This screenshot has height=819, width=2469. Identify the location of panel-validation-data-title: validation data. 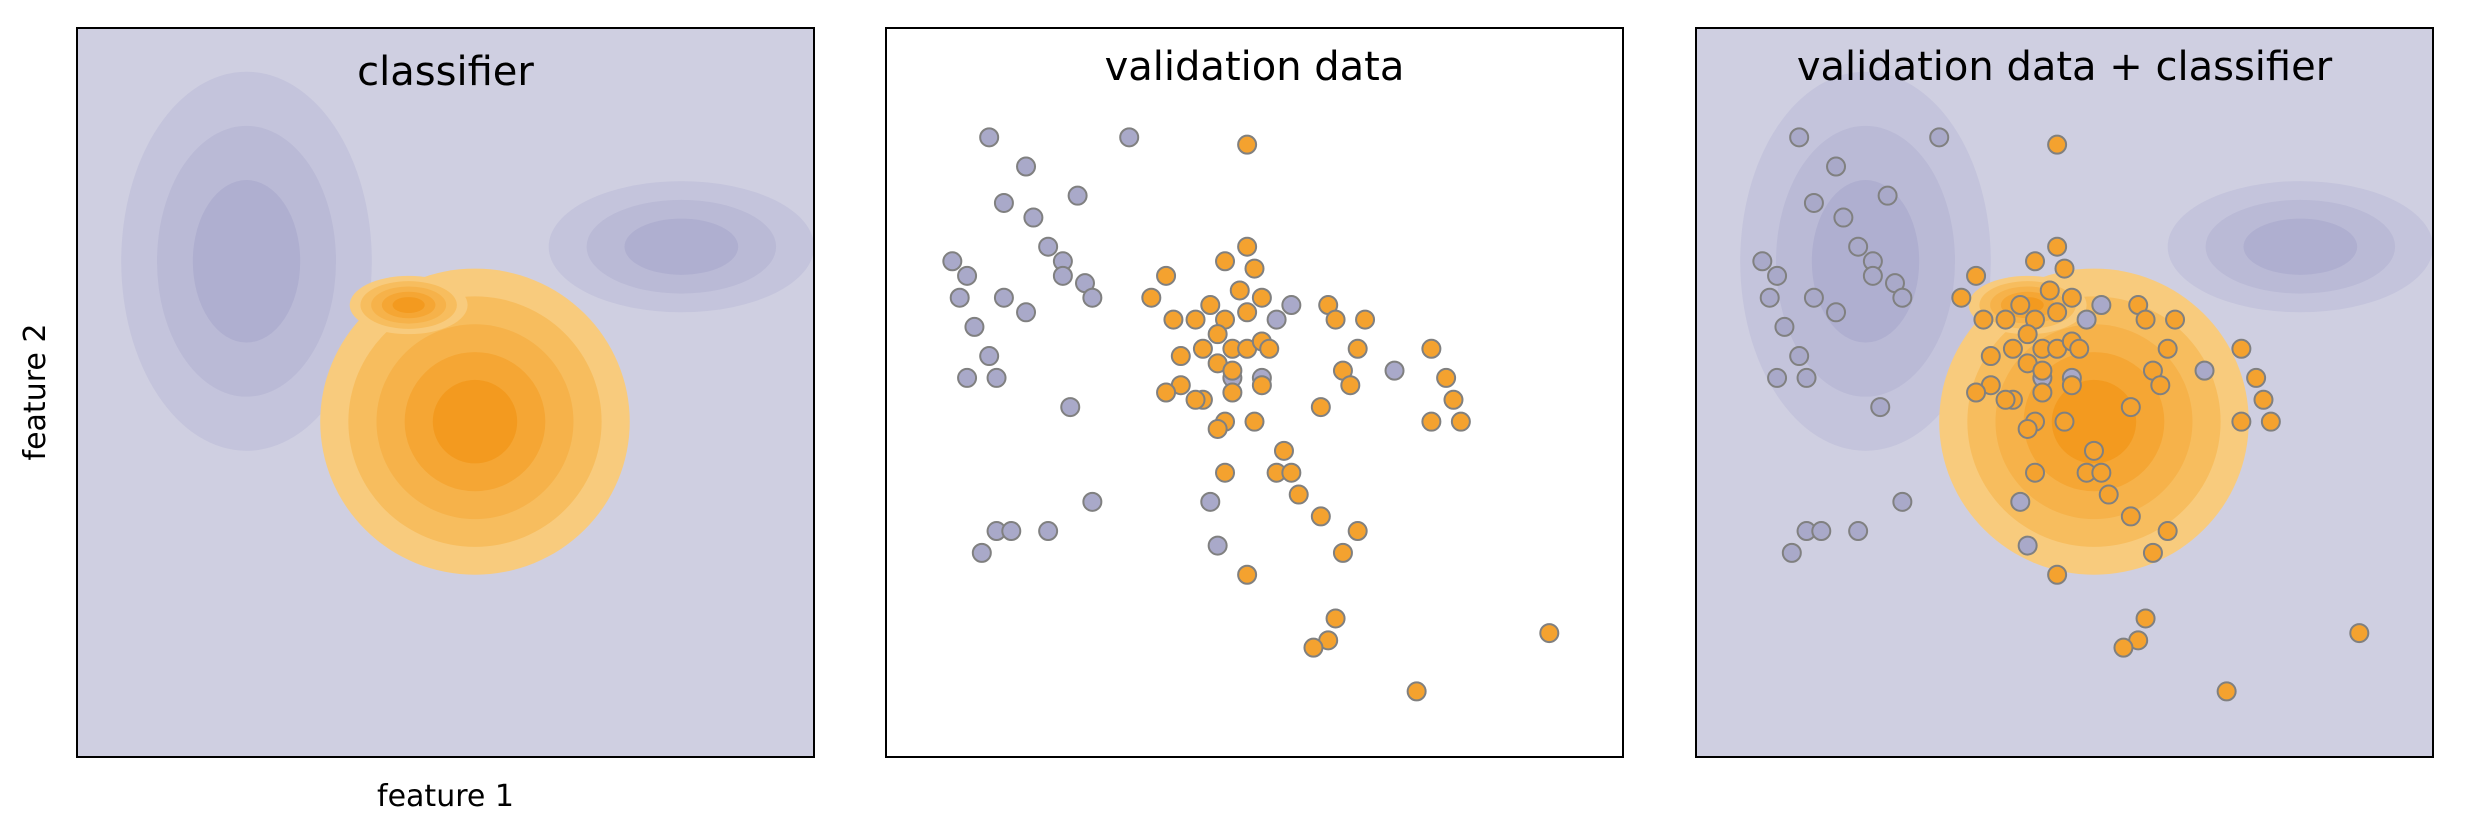
(1255, 67).